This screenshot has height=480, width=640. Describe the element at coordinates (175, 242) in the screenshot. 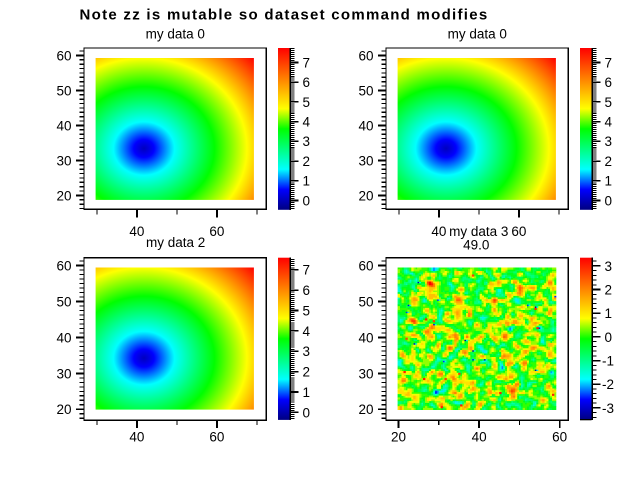

I see `svg-text: my data 2` at that location.